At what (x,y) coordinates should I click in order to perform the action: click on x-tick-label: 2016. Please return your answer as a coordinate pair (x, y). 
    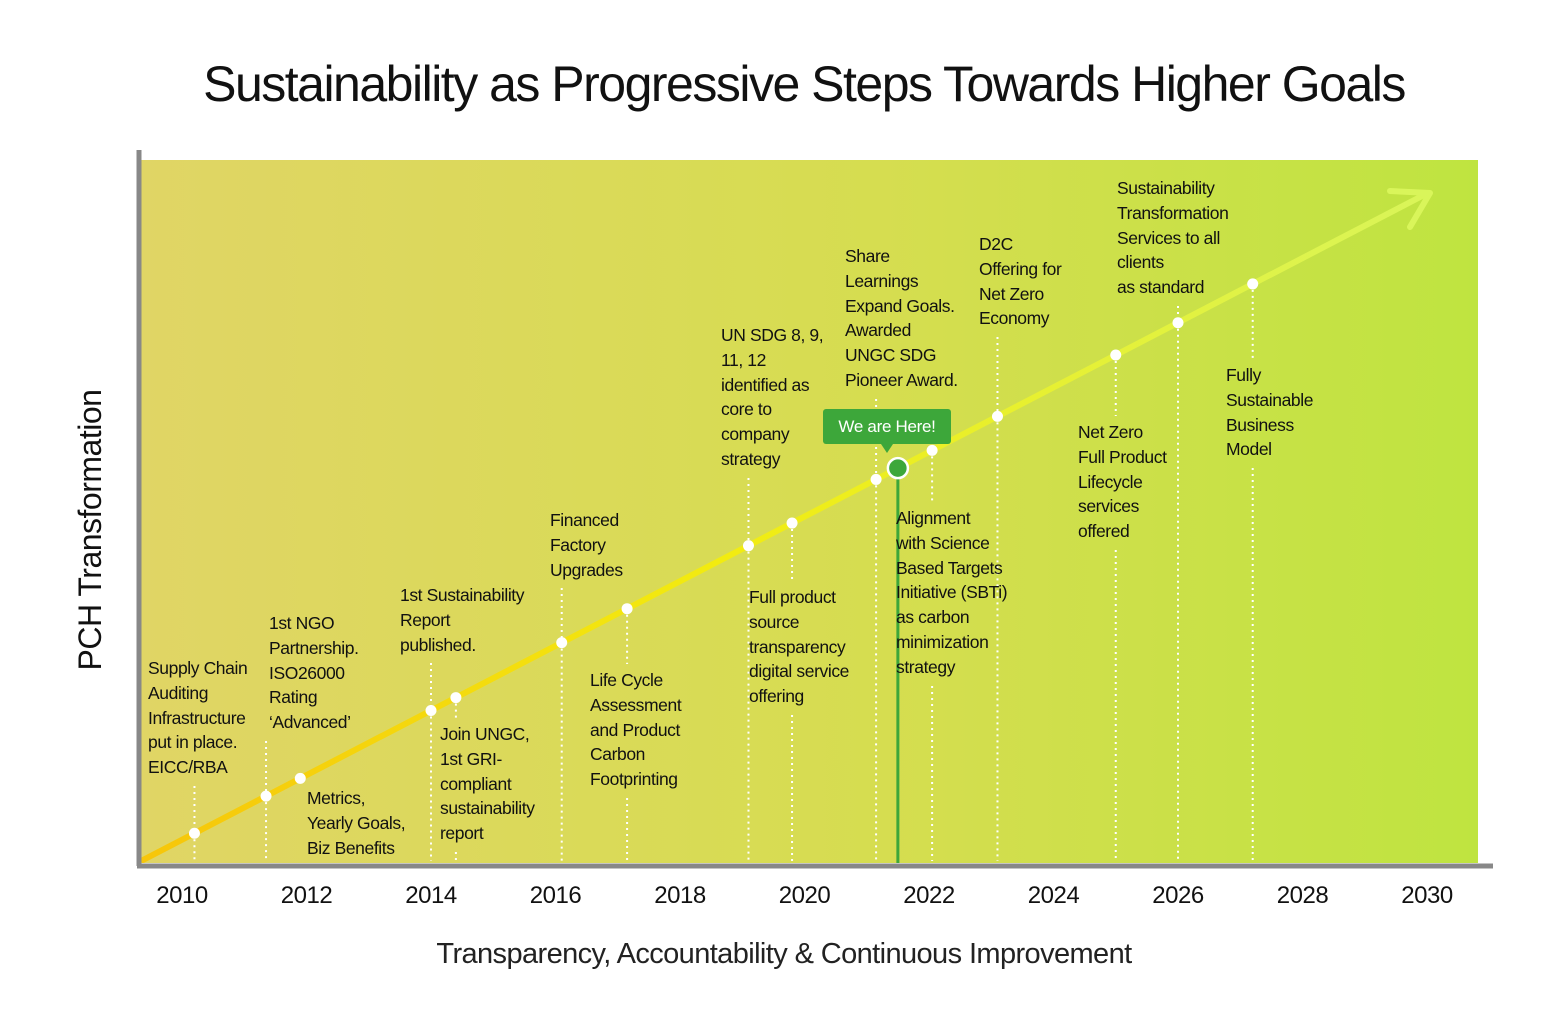
    Looking at the image, I should click on (556, 895).